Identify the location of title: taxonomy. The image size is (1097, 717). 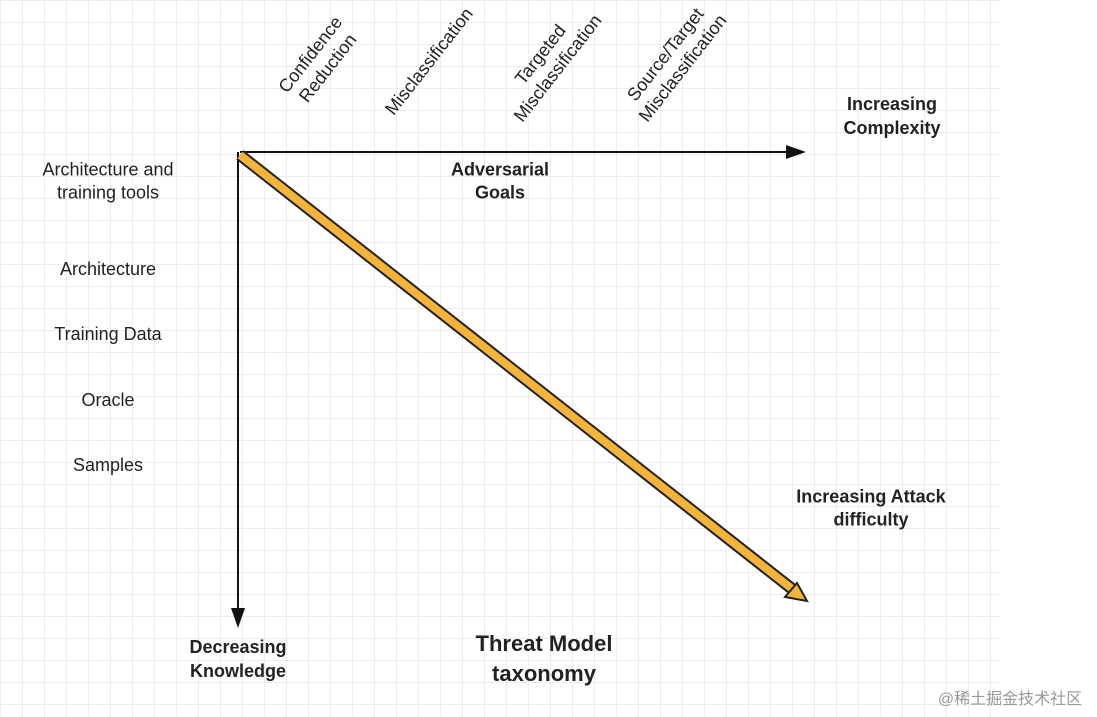
(544, 673).